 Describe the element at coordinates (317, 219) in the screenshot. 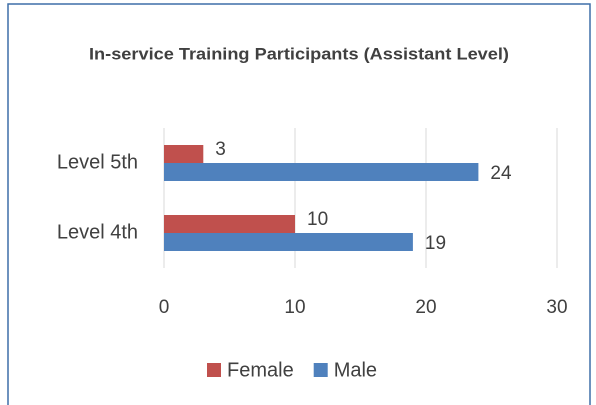

I see `data-label: 10` at that location.